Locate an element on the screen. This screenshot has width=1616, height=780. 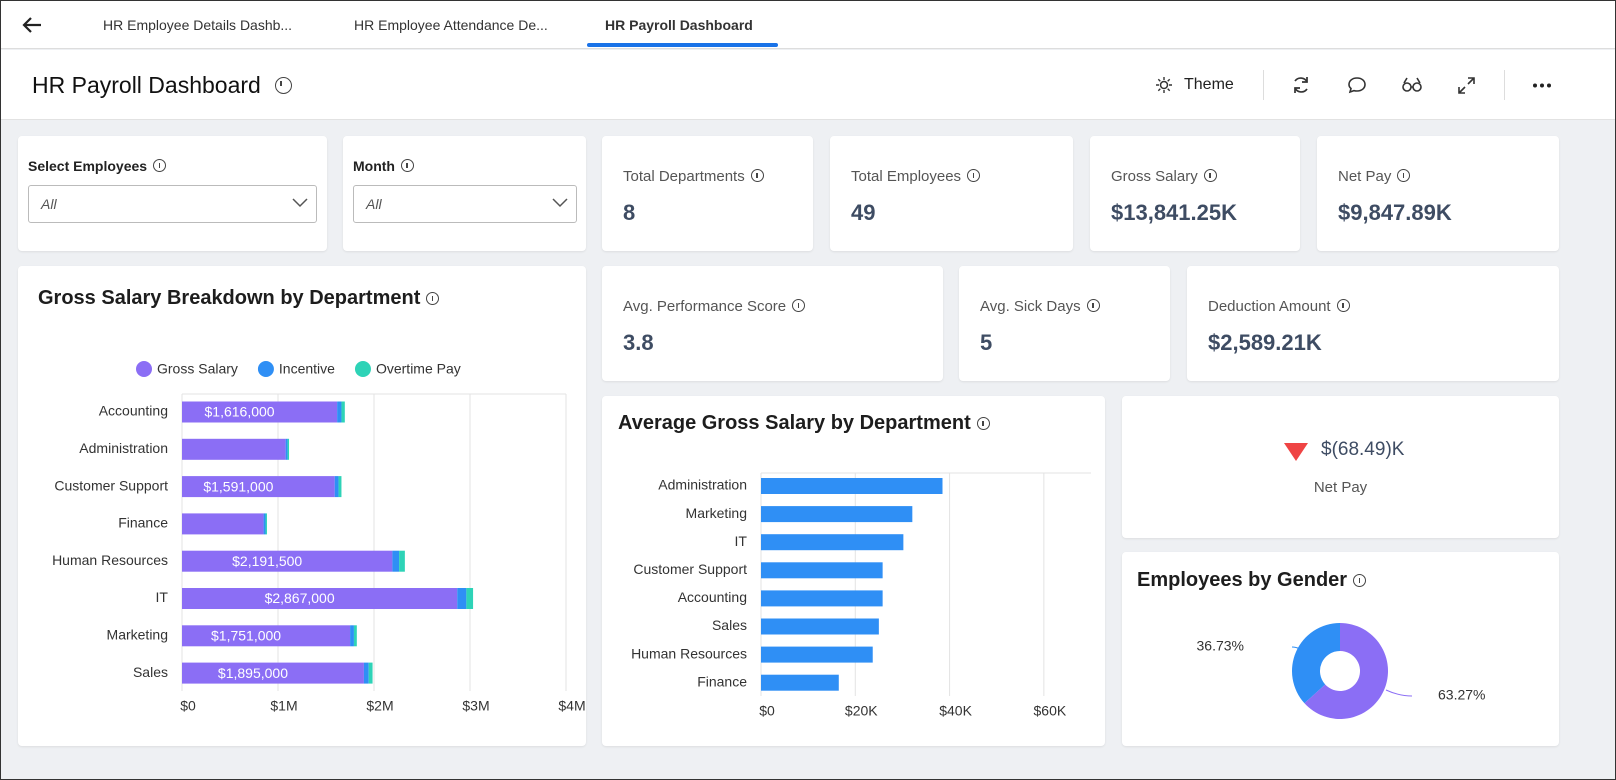
kpi-label: Total Departments is located at coordinates (693, 176).